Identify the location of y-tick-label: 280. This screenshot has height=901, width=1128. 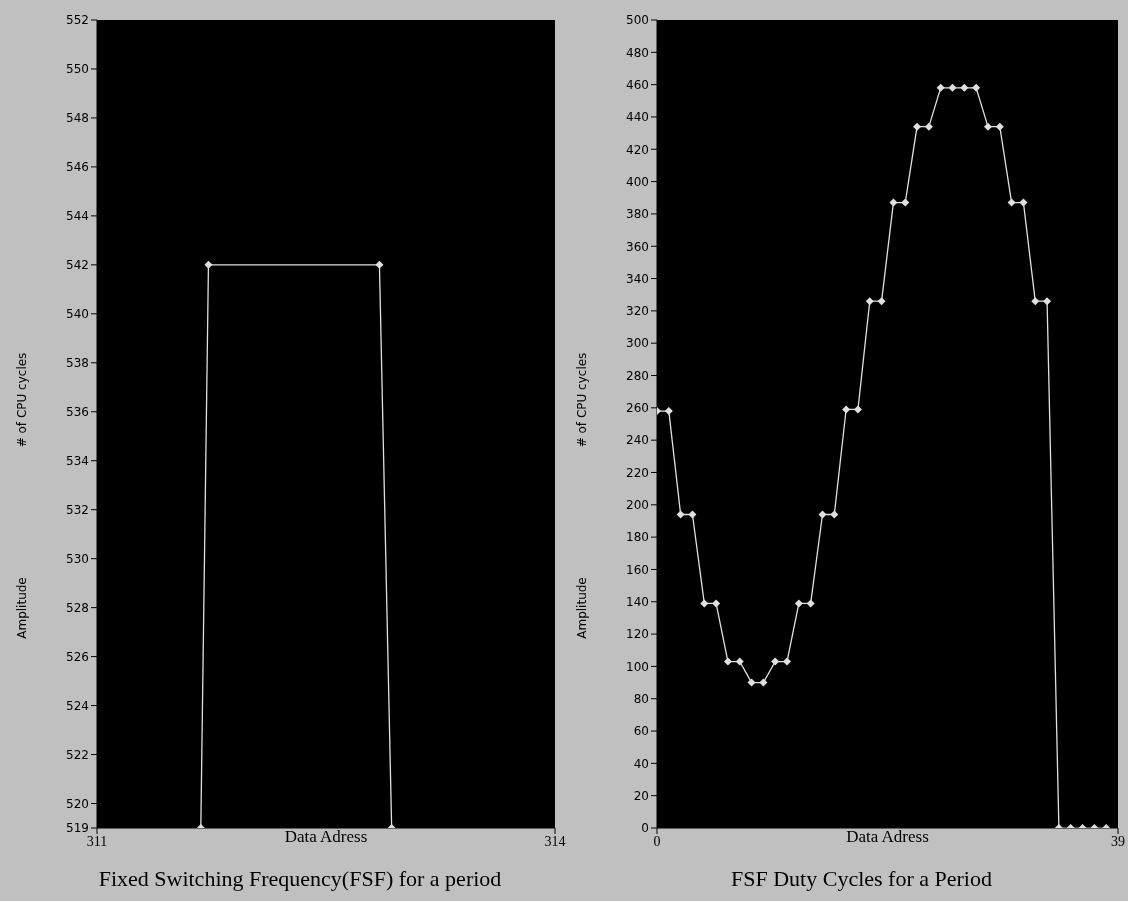
(637, 375).